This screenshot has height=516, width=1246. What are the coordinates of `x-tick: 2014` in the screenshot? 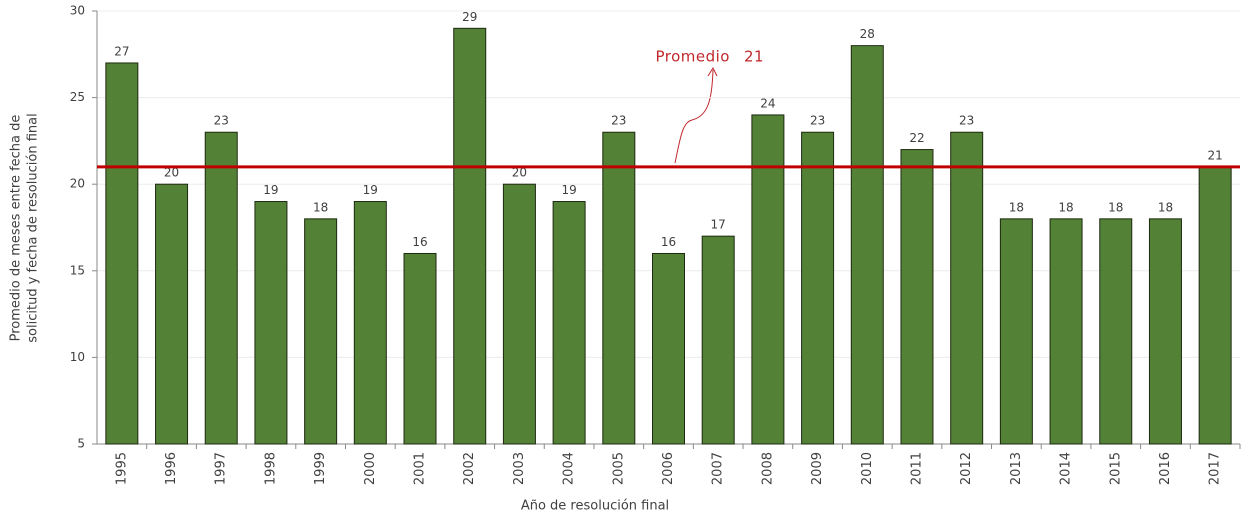 It's located at (1066, 468).